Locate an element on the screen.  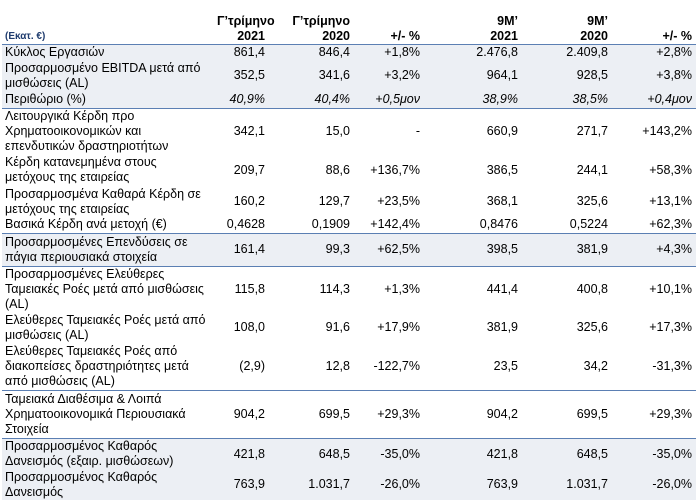
cell-value: +17,3% is located at coordinates (670, 327).